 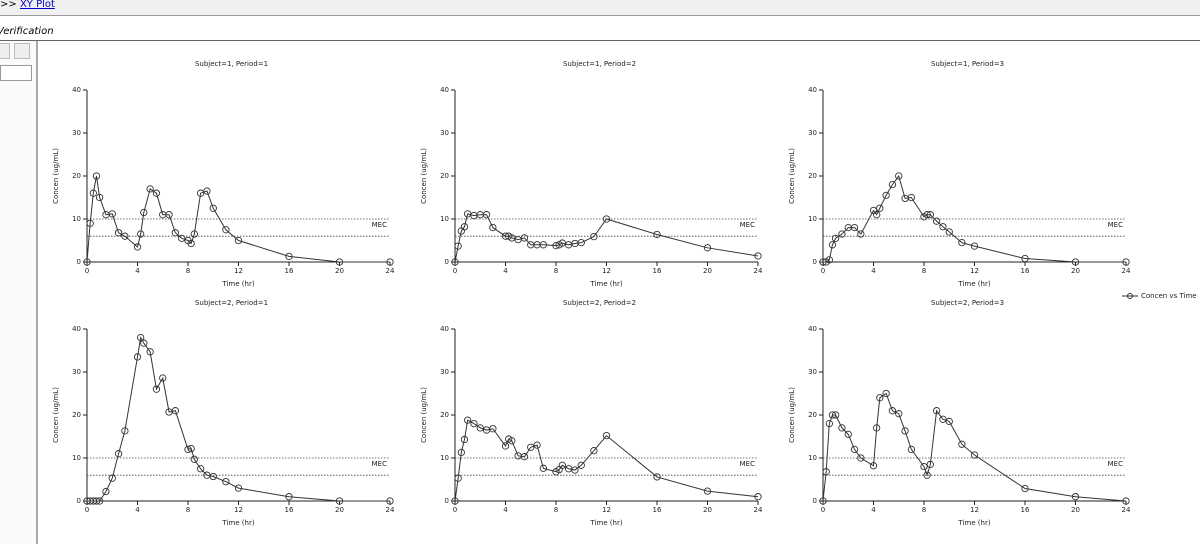 What do you see at coordinates (600, 8) in the screenshot?
I see `breadcrumb-bar: >> XY Plot` at bounding box center [600, 8].